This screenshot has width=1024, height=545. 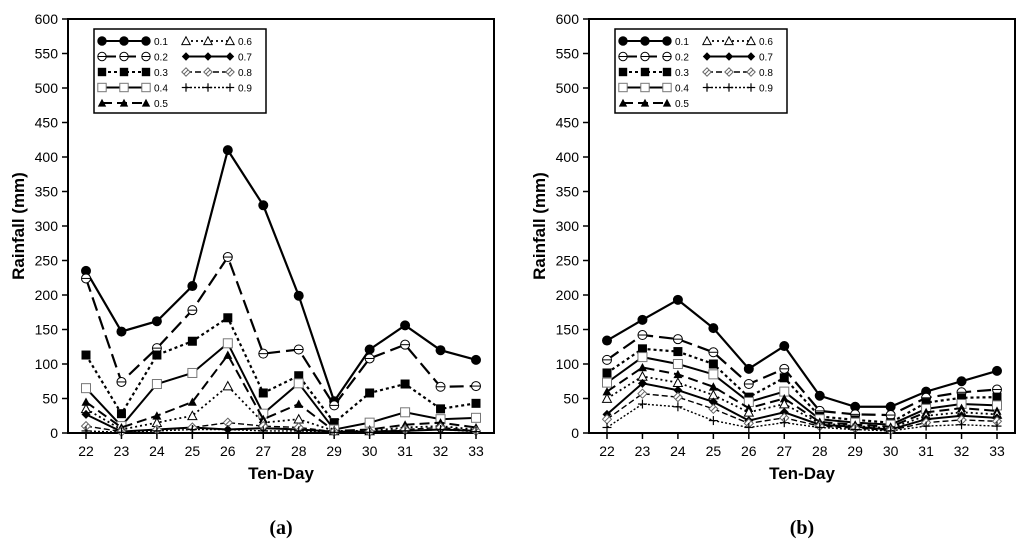 I want to click on chart-b-legend-item-0.5: 0.5, so click(x=653, y=104).